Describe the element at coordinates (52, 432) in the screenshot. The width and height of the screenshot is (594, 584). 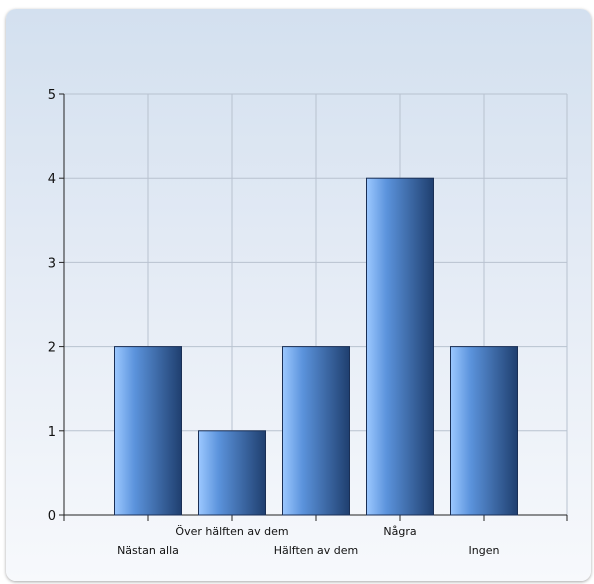
I see `y-tick-label: 1` at that location.